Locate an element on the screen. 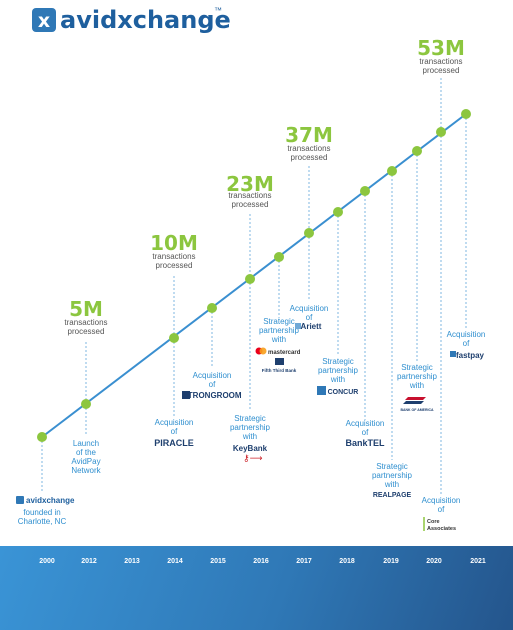  fifth-third-bank-icon is located at coordinates (279, 361).